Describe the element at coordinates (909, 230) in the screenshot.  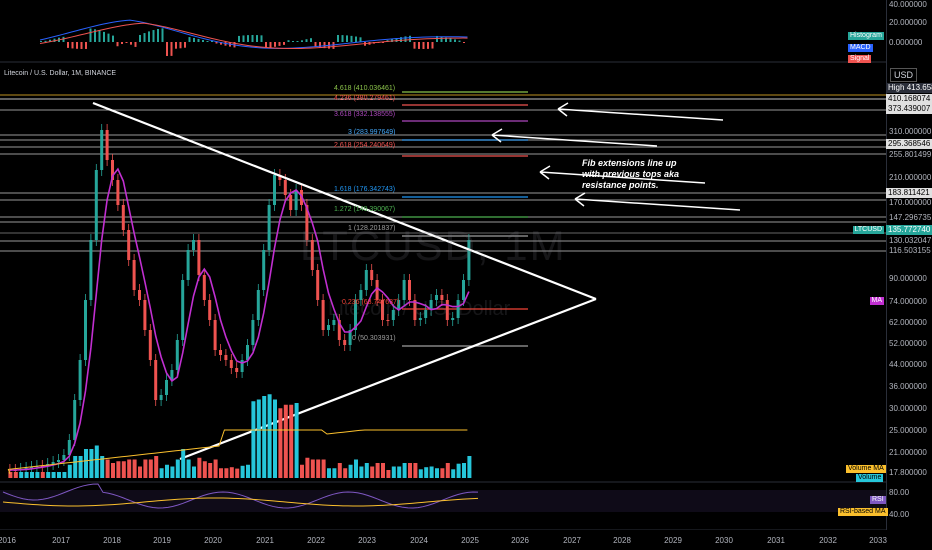
I see `last-price-badge: 135.772740` at that location.